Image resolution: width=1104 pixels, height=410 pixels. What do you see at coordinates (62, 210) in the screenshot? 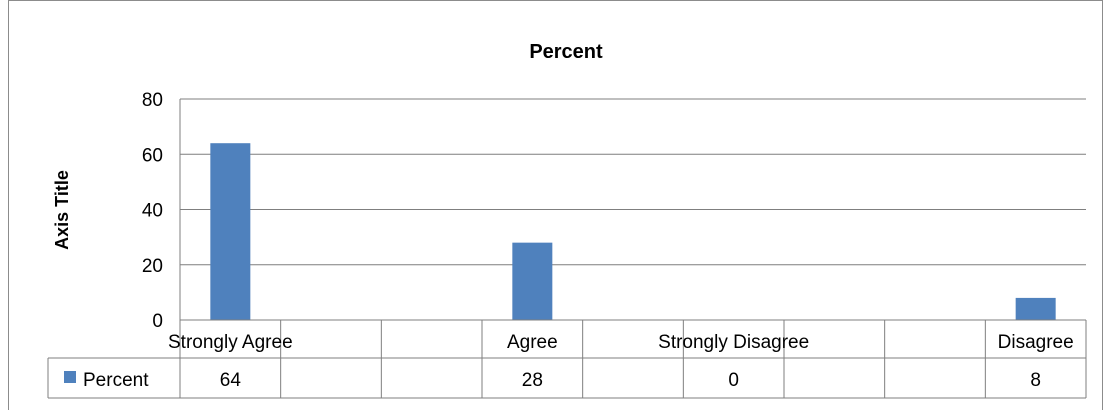
I see `y-axis-title: Axis Title` at bounding box center [62, 210].